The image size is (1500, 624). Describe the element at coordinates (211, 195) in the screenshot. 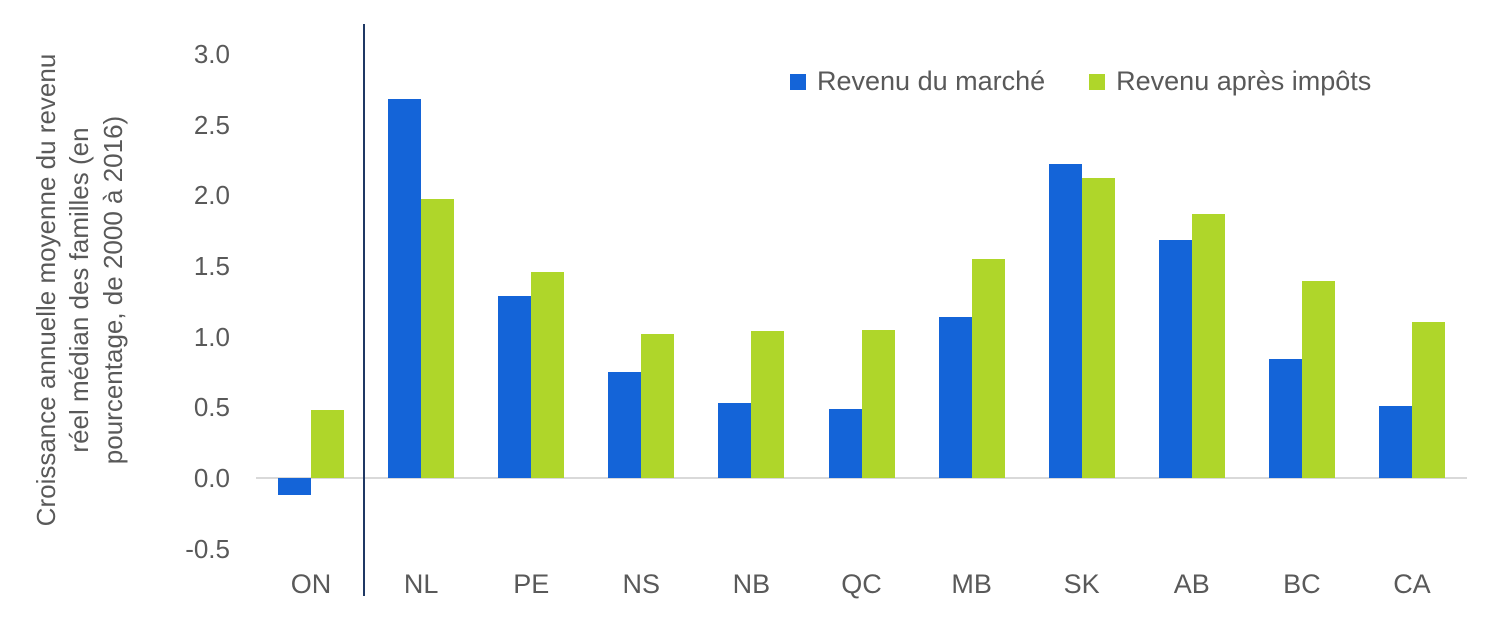

I see `y-axis-tick-label: 2.0` at that location.